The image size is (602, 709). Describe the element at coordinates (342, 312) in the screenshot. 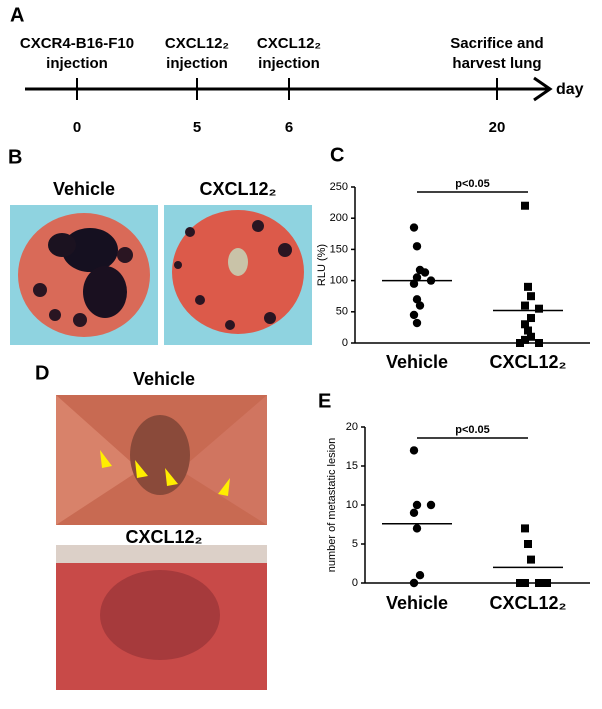

I see `y-tick-label: 50` at that location.